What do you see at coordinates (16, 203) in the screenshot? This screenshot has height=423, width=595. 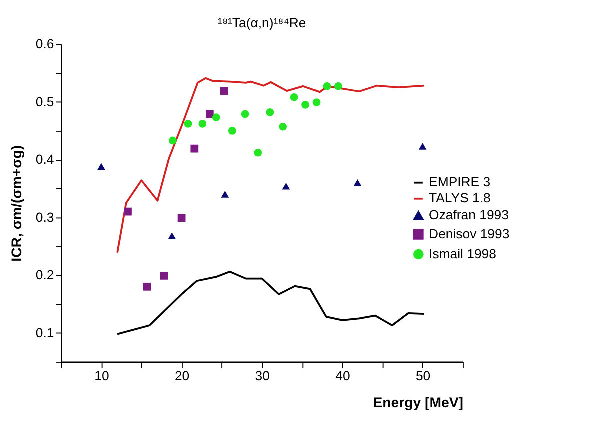 I see `y-axis-title: ICR, σm/(σm+σg)` at bounding box center [16, 203].